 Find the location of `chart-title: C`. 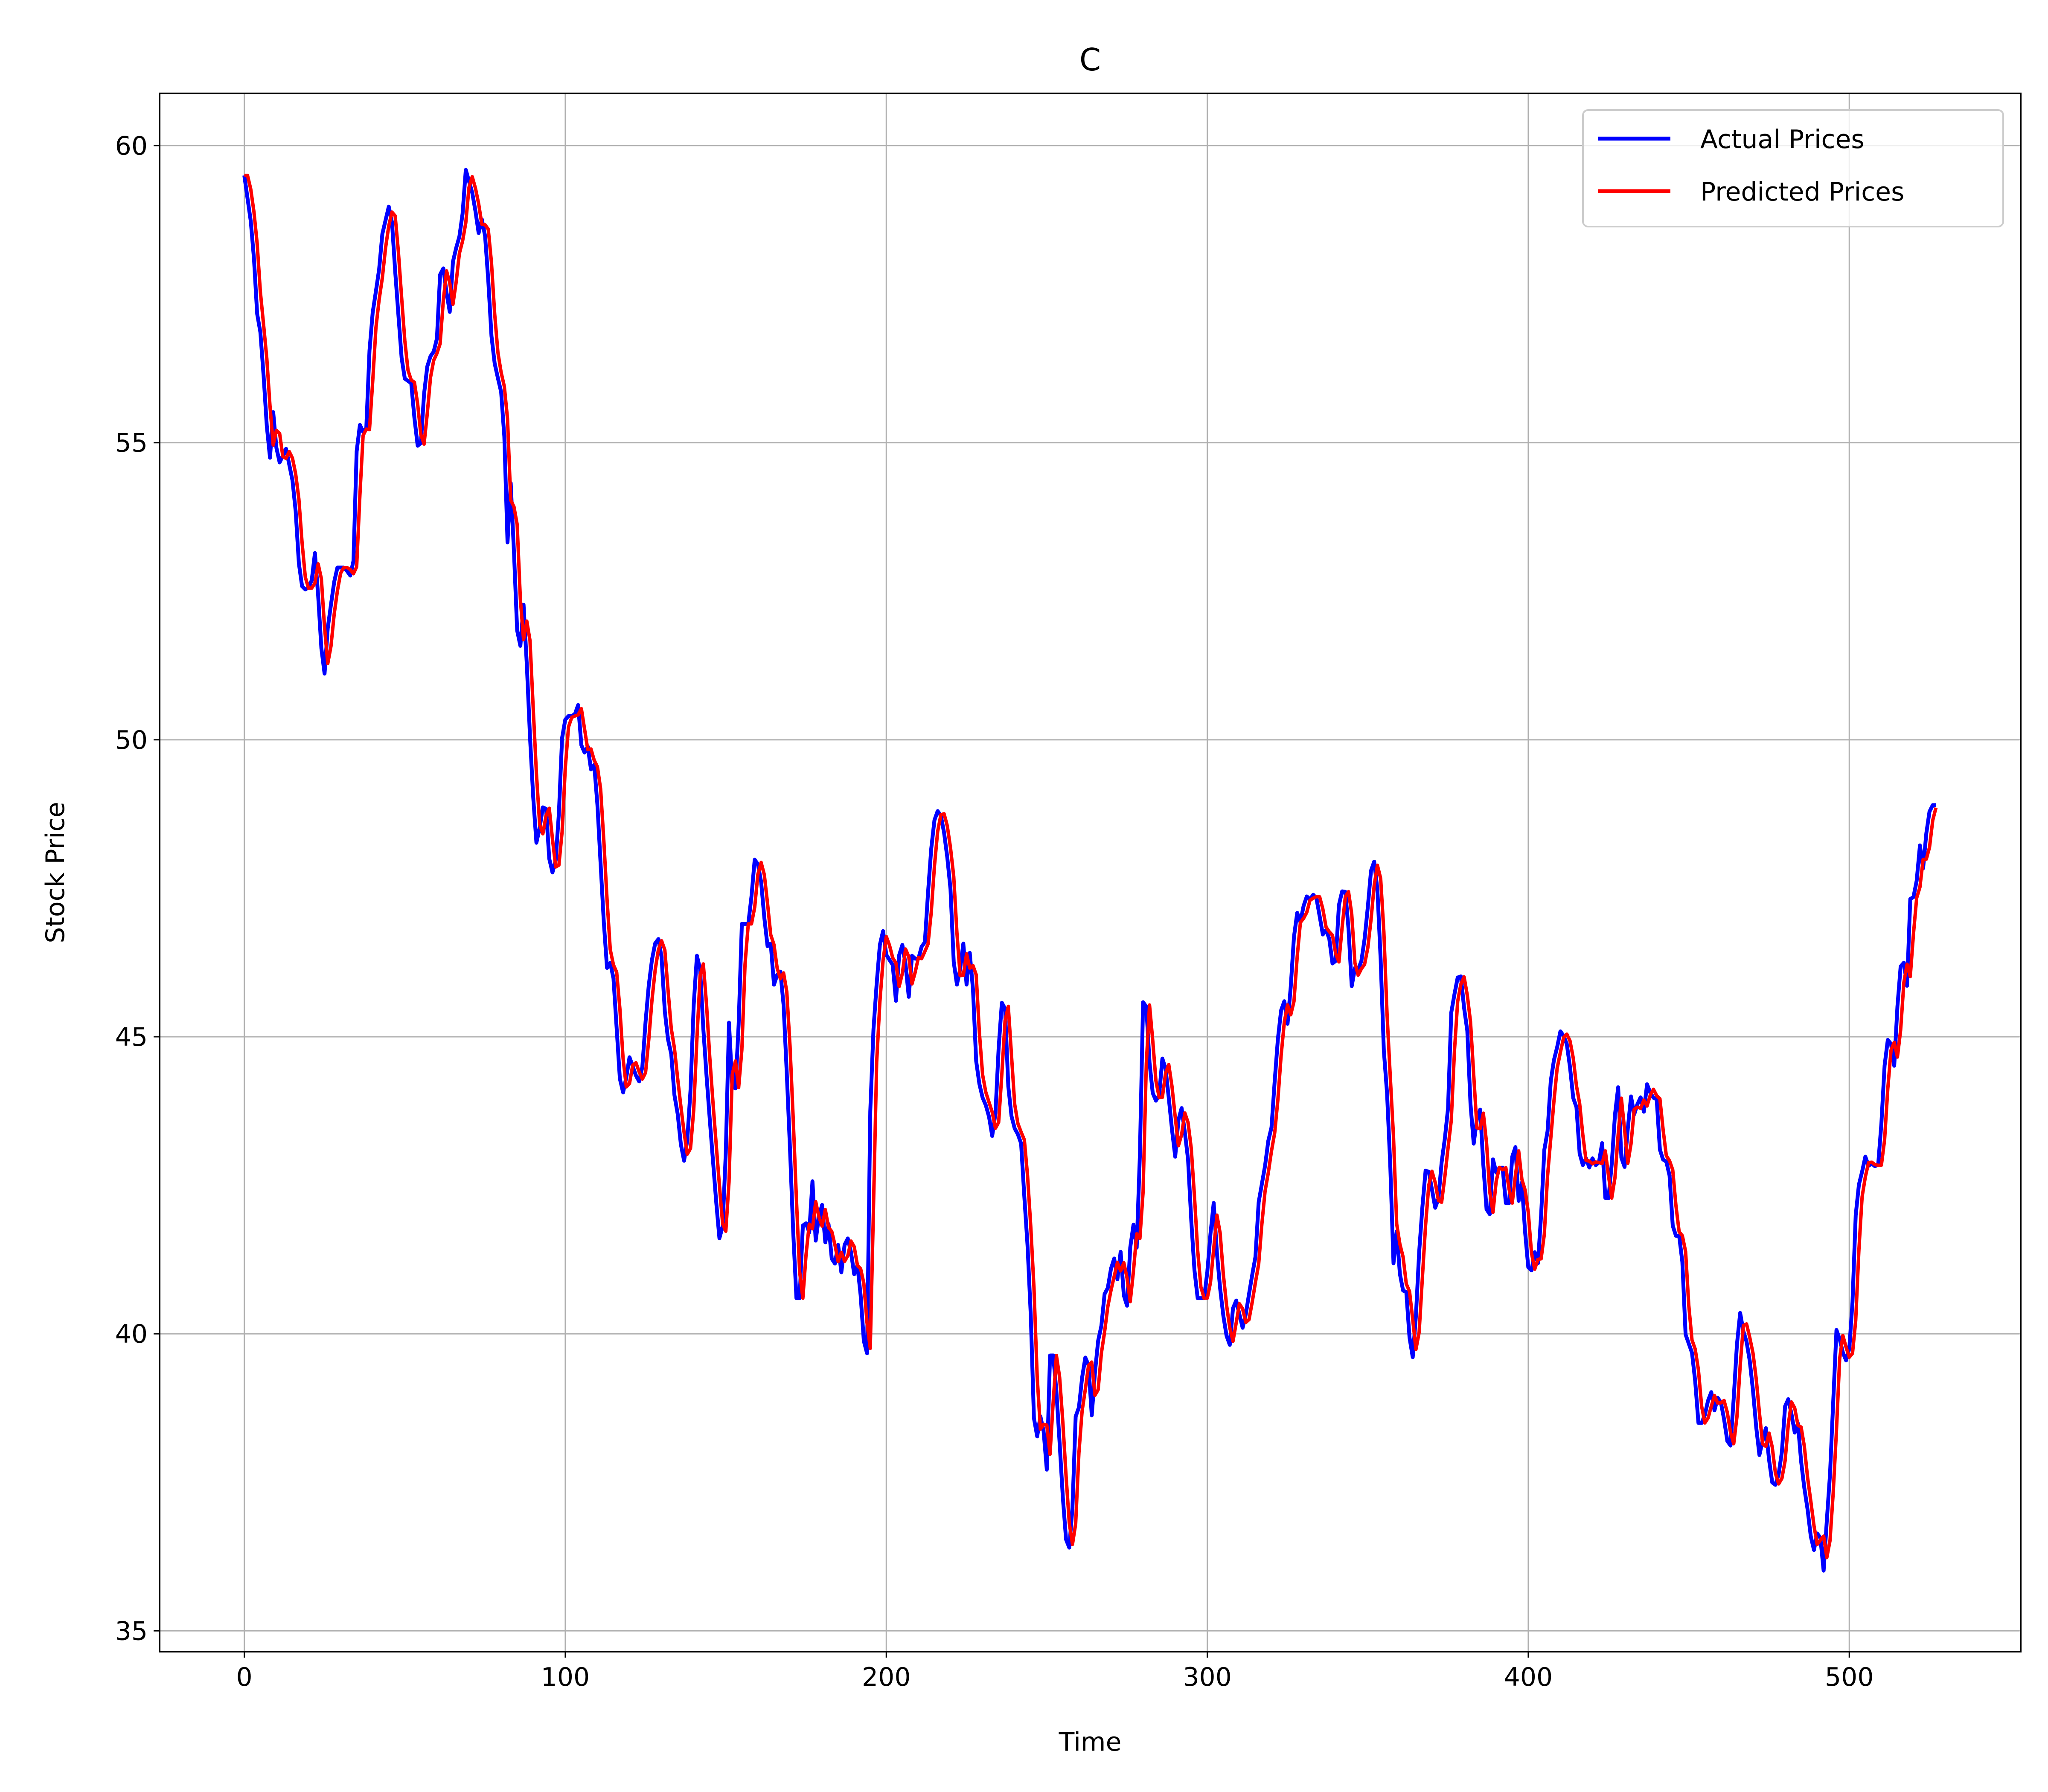

chart-title: C is located at coordinates (1090, 60).